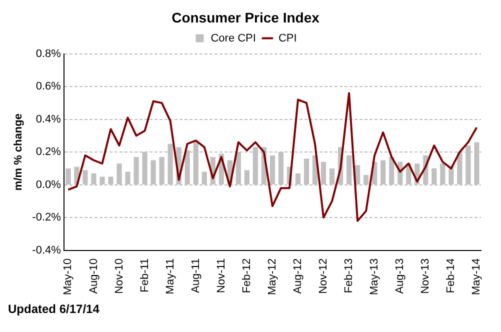  What do you see at coordinates (18, 152) in the screenshot?
I see `y-axis-title: m/m % change` at bounding box center [18, 152].